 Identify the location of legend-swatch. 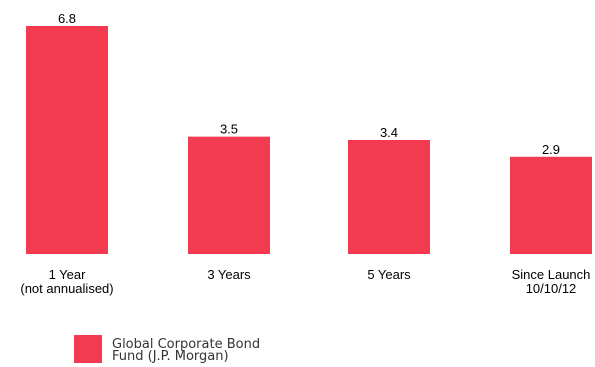
(88, 349).